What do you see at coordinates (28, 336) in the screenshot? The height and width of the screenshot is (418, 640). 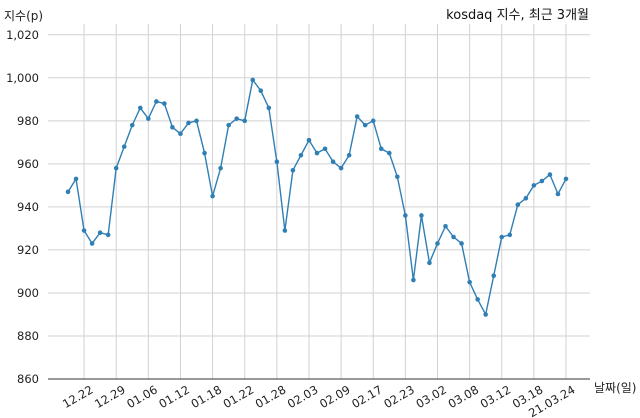 I see `y-tick-label: 880` at bounding box center [28, 336].